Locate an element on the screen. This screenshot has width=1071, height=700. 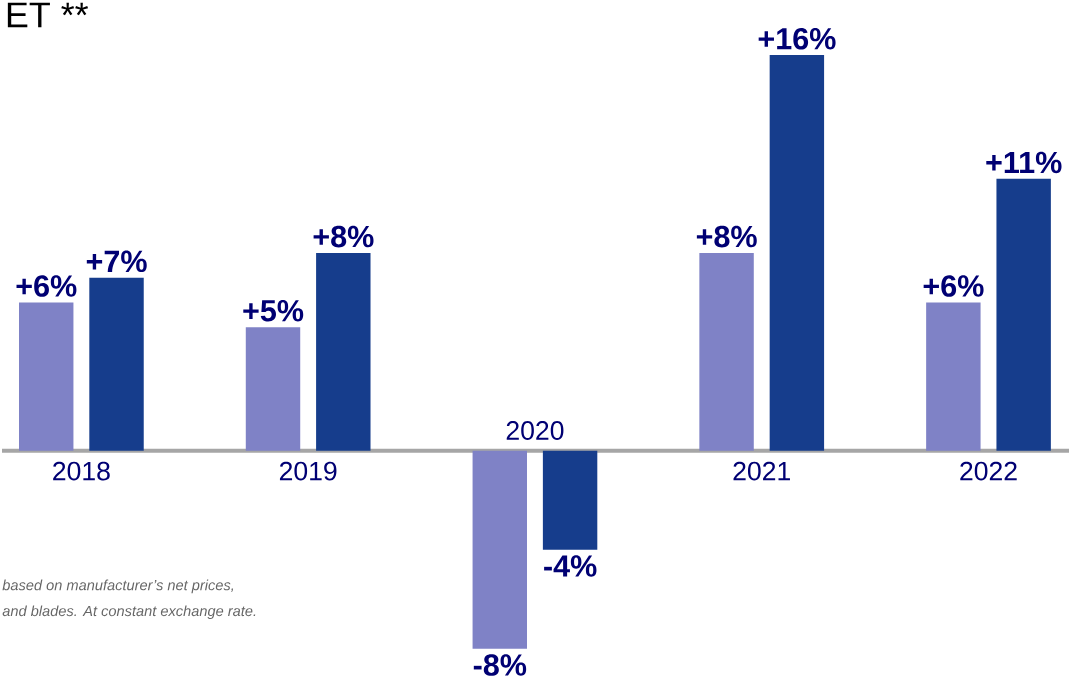
data-label: +11% is located at coordinates (1024, 162).